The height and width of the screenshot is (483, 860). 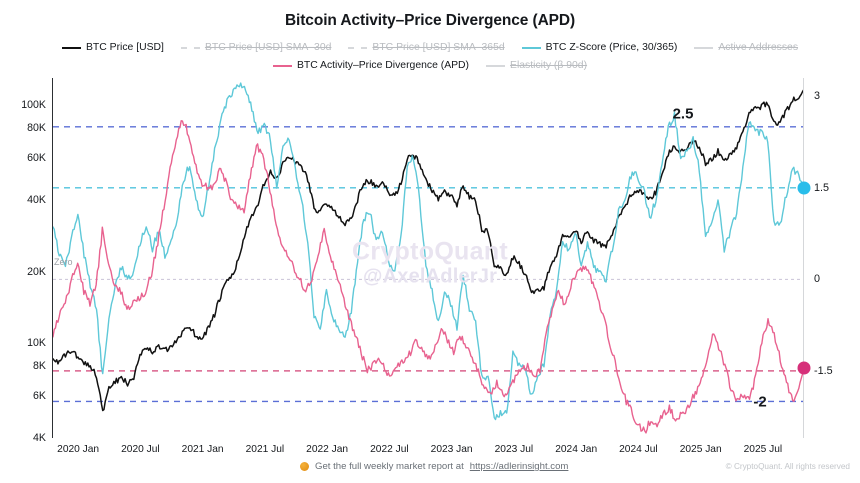 What do you see at coordinates (202, 449) in the screenshot?
I see `x-axis-tick: 2021 Jan` at bounding box center [202, 449].